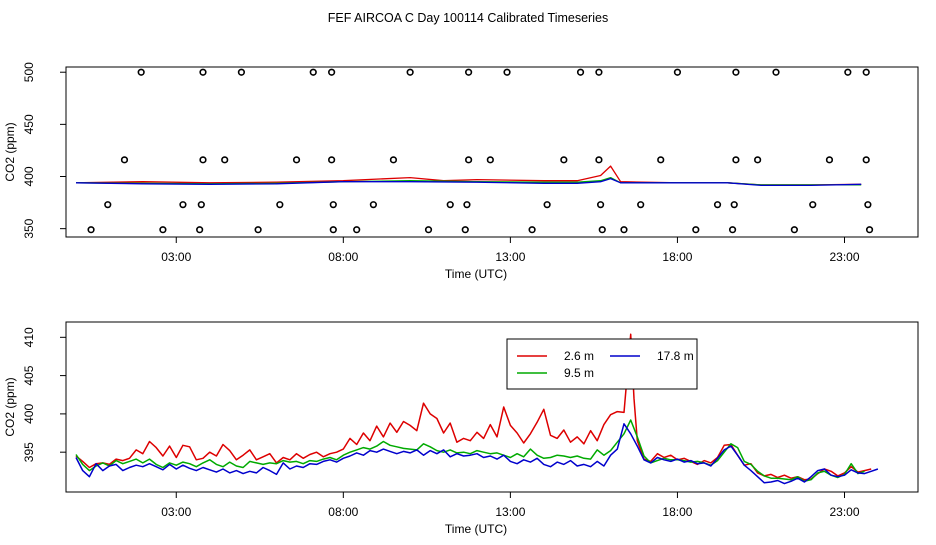 This screenshot has height=545, width=936. I want to click on y-tick-label: 500, so click(29, 72).